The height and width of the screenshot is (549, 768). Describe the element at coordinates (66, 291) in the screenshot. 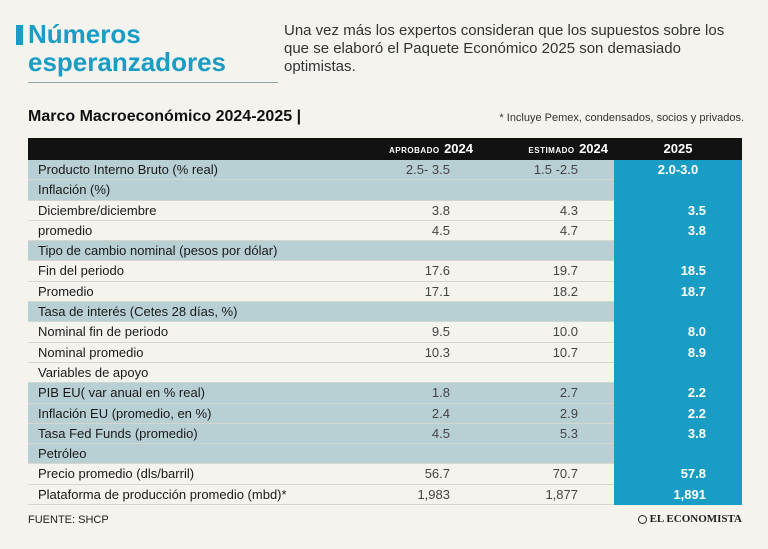

I see `row-label: Promedio` at that location.